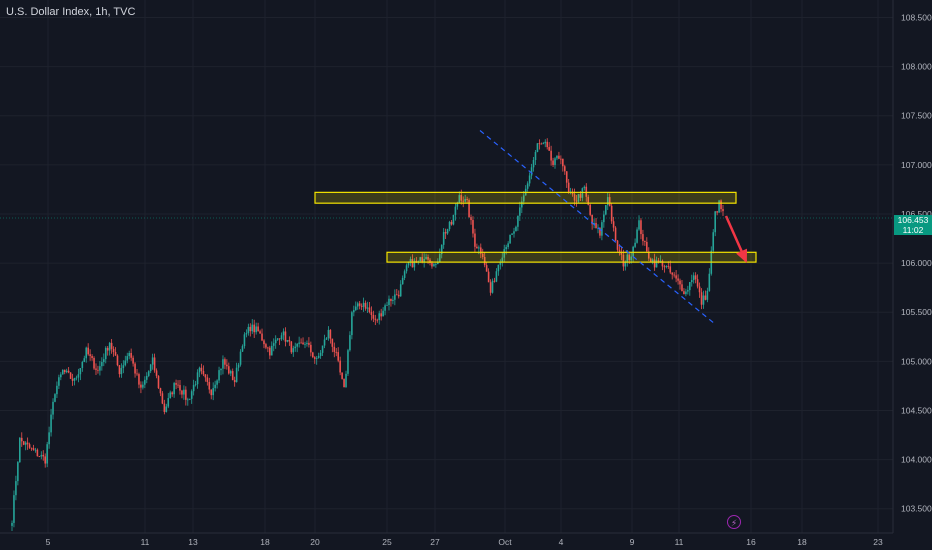 The image size is (932, 550). What do you see at coordinates (742, 255) in the screenshot?
I see `arrow-head` at bounding box center [742, 255].